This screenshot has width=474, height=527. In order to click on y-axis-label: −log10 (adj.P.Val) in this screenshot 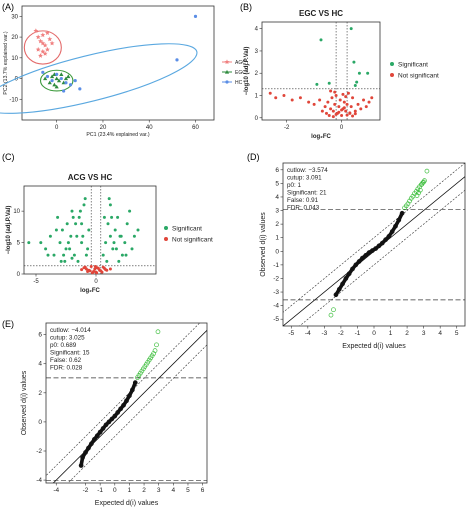, I will do `click(247, 71)`.